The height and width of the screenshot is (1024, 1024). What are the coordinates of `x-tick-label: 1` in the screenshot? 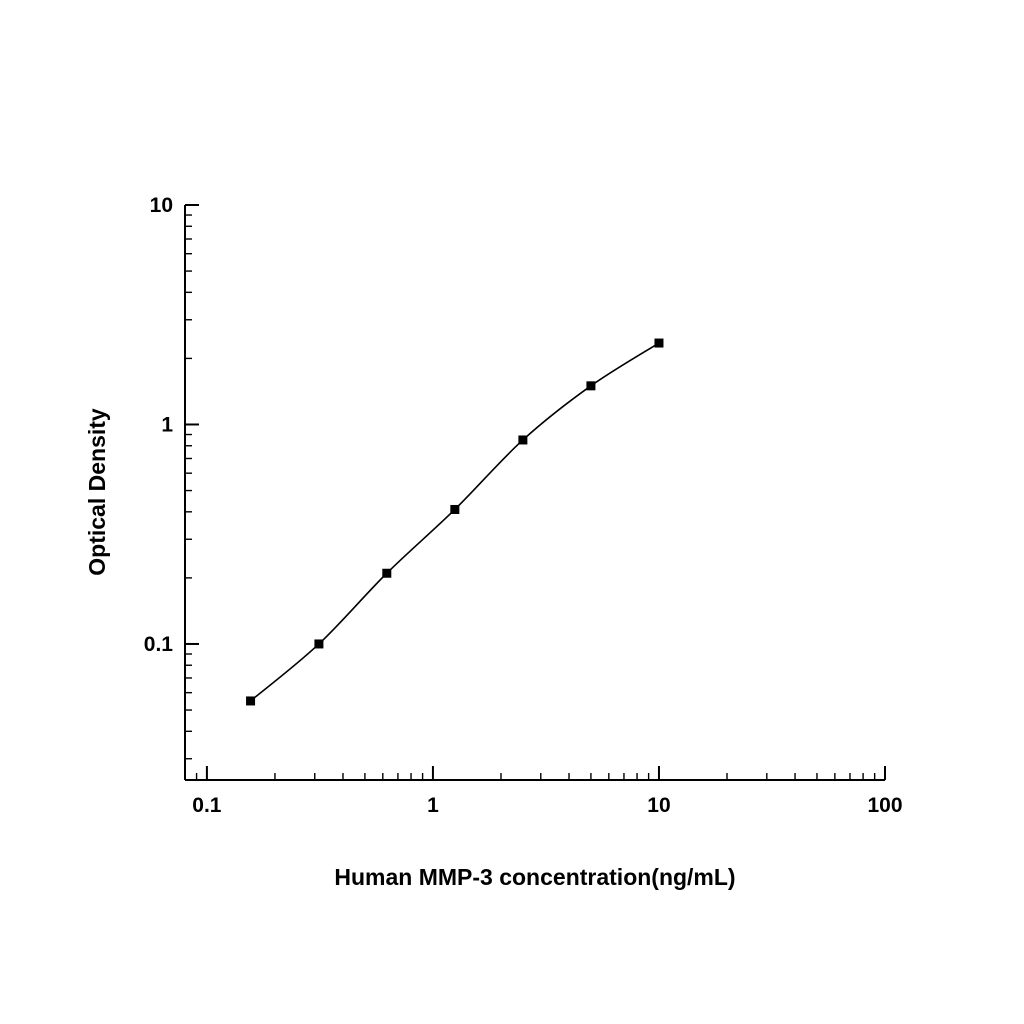 It's located at (433, 805).